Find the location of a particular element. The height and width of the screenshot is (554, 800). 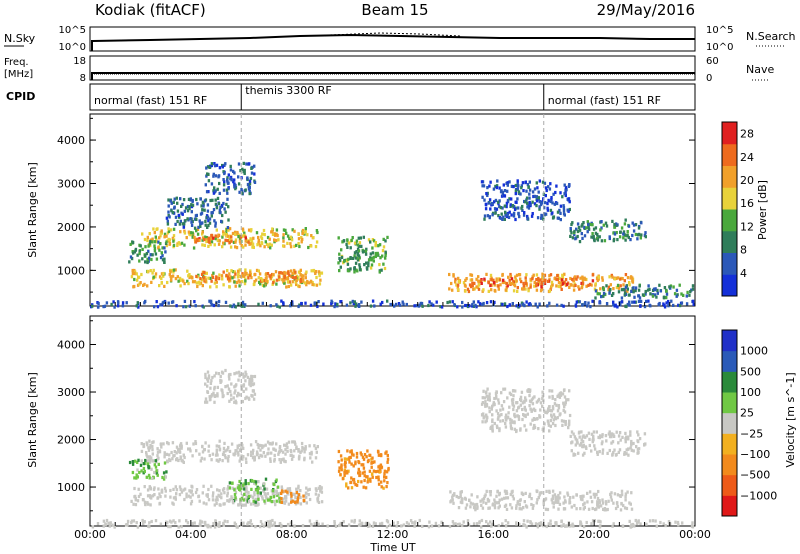

freq-tick-bottom: 8 is located at coordinates (83, 78).